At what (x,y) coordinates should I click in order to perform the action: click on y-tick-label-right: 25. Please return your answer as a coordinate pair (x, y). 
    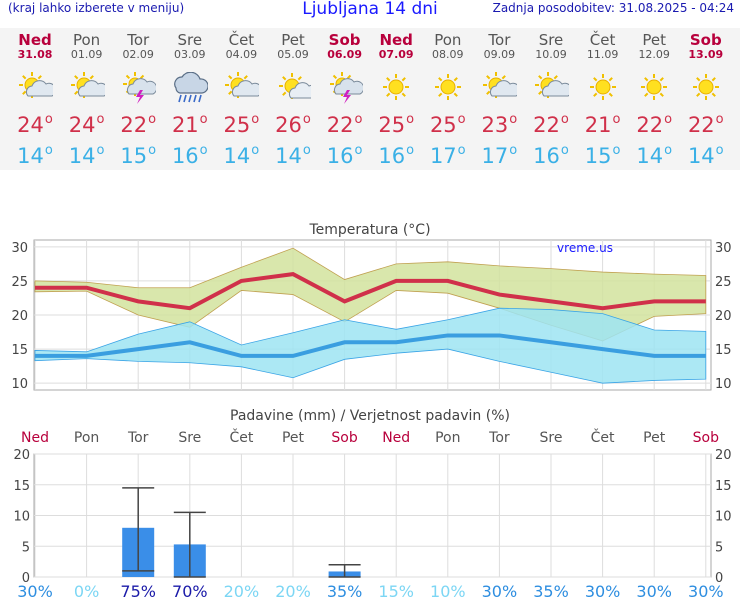
    Looking at the image, I should click on (723, 282).